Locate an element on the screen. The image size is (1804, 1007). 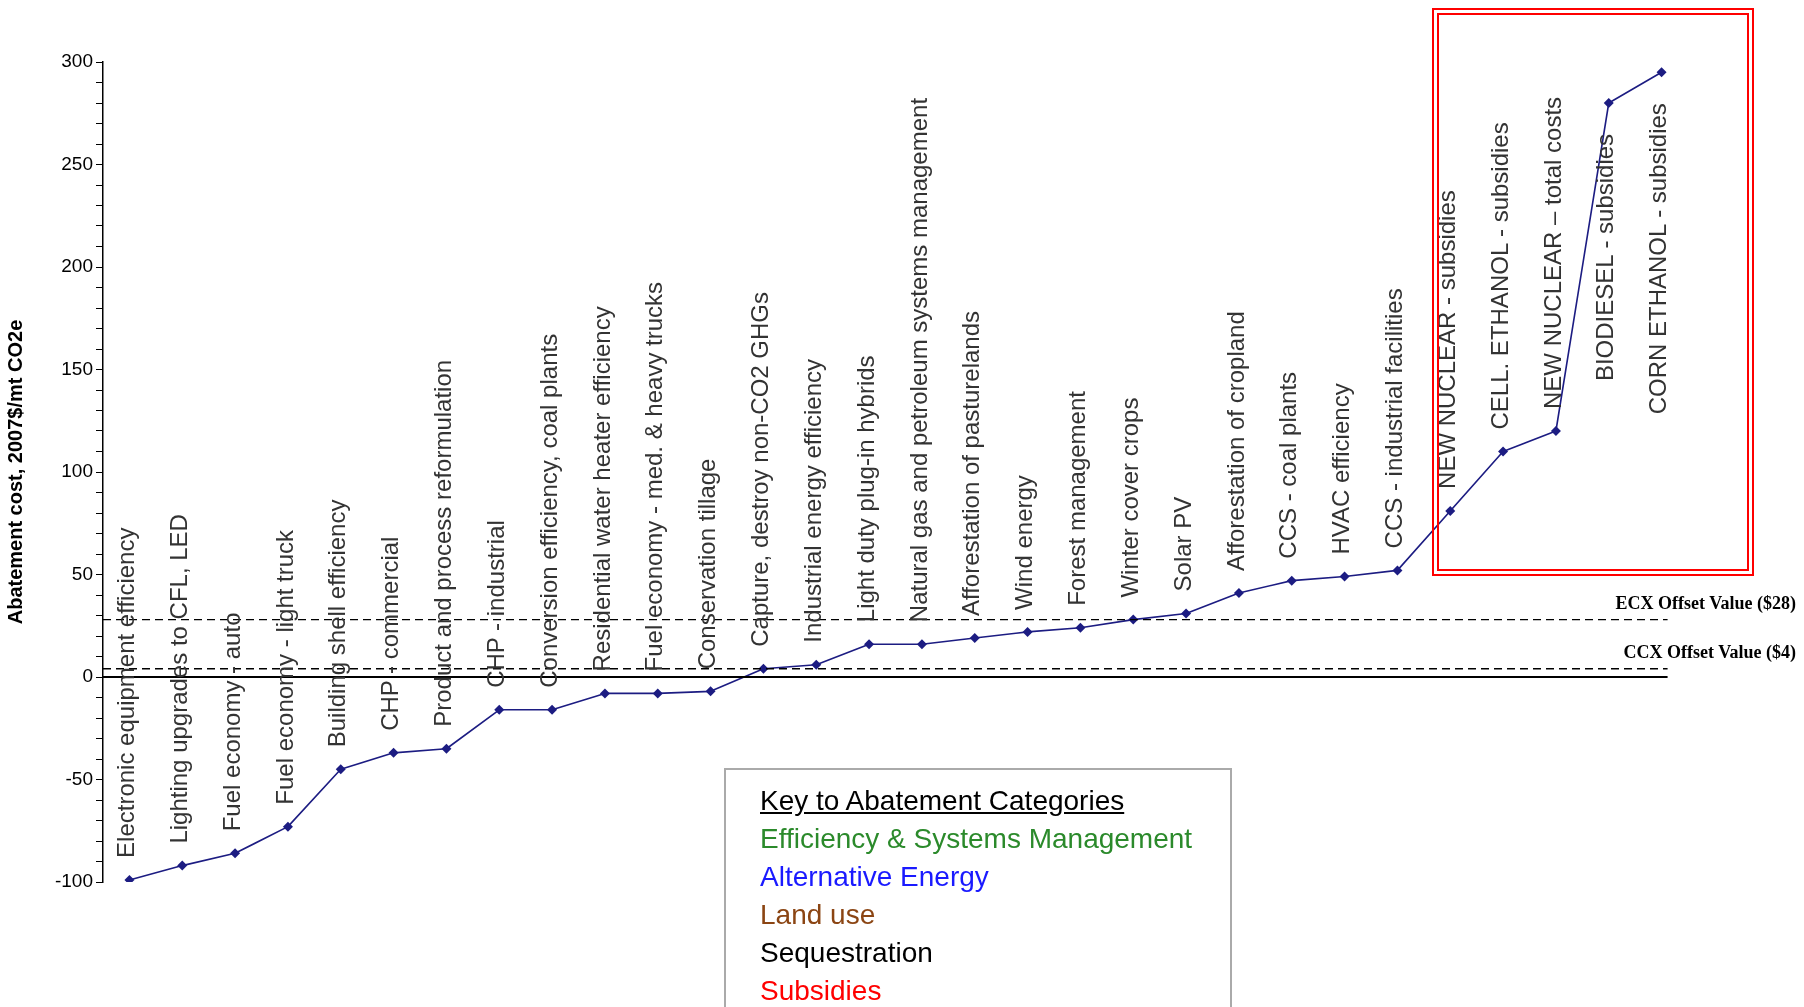
x-tick-label: CCS - coal plants is located at coordinates (1288, 465).